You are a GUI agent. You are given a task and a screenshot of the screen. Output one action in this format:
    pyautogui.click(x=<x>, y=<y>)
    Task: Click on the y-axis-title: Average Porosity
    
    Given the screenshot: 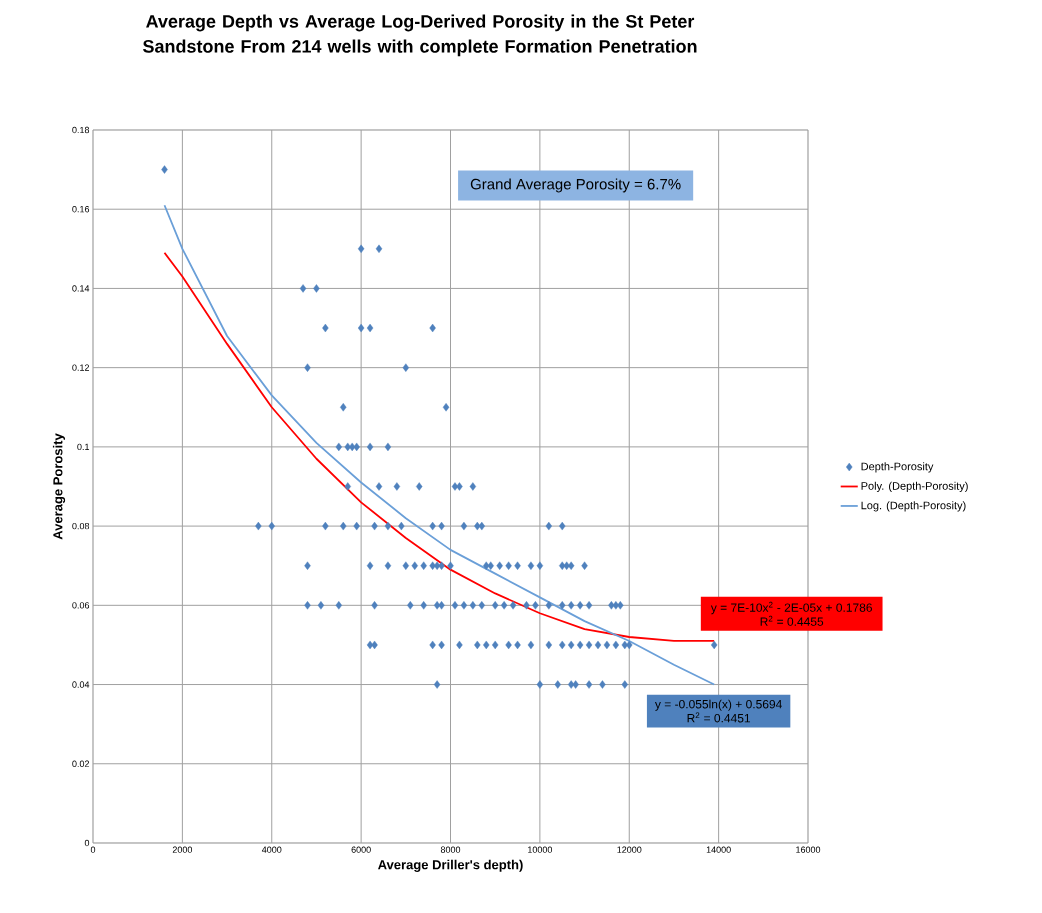 What is the action you would take?
    pyautogui.click(x=59, y=486)
    